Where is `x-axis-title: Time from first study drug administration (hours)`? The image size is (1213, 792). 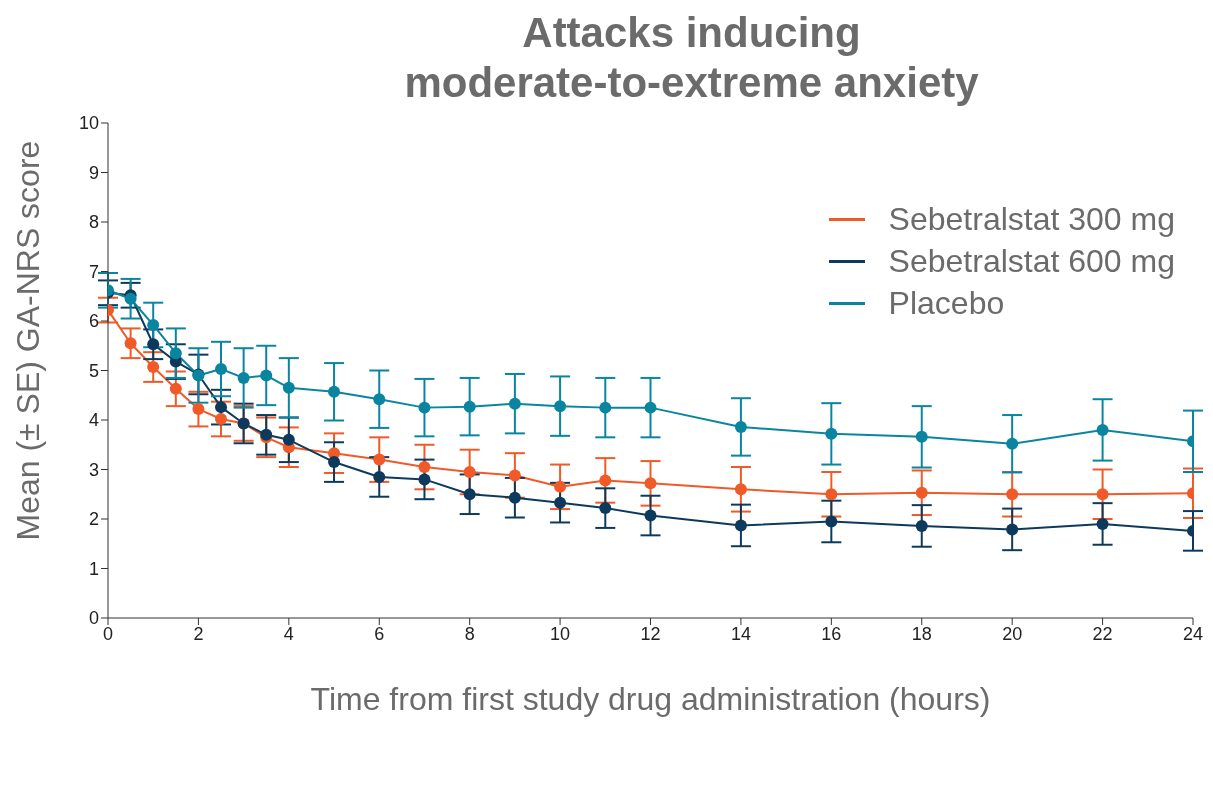 x-axis-title: Time from first study drug administration (hours) is located at coordinates (650, 699).